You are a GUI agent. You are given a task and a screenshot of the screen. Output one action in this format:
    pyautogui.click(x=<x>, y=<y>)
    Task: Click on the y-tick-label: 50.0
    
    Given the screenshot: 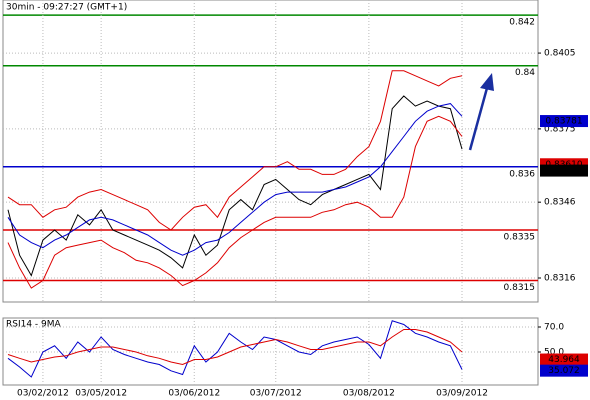 What is the action you would take?
    pyautogui.click(x=554, y=353)
    